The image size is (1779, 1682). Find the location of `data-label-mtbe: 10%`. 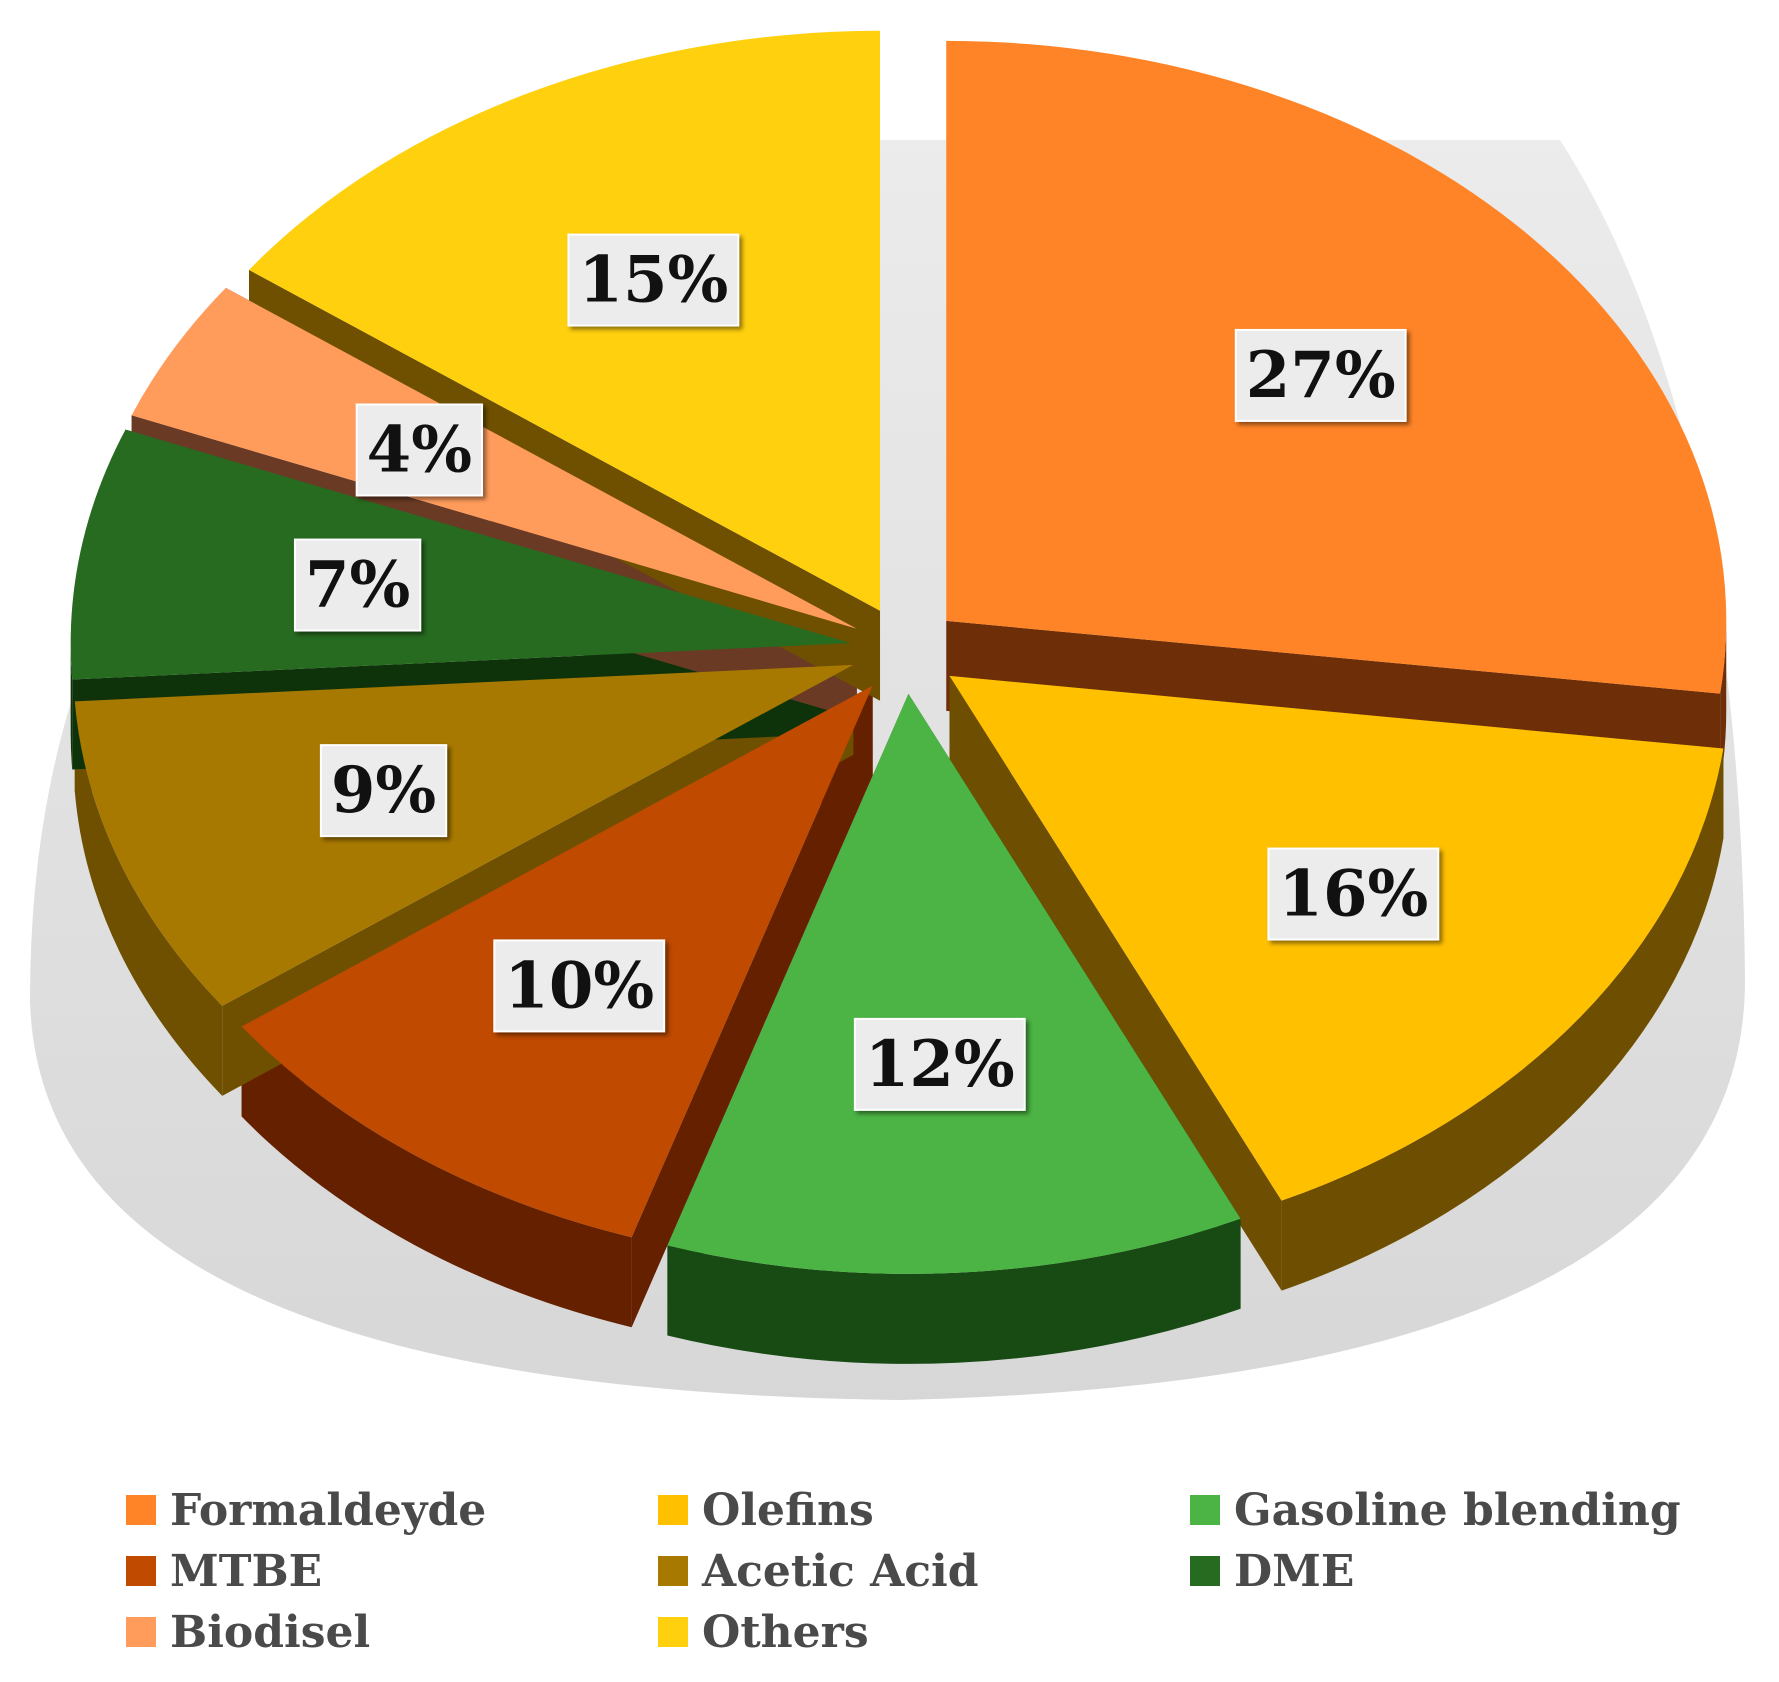

data-label-mtbe: 10% is located at coordinates (579, 985).